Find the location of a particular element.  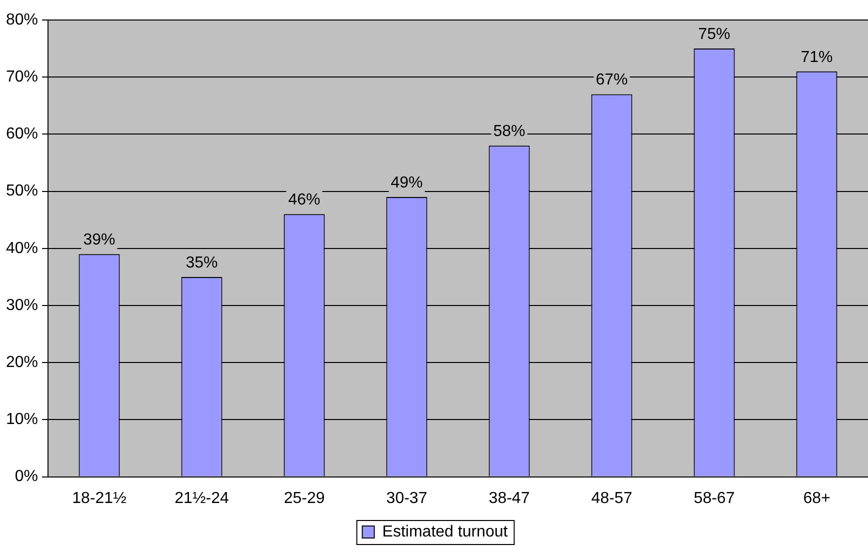

data-label: 58% is located at coordinates (509, 131).